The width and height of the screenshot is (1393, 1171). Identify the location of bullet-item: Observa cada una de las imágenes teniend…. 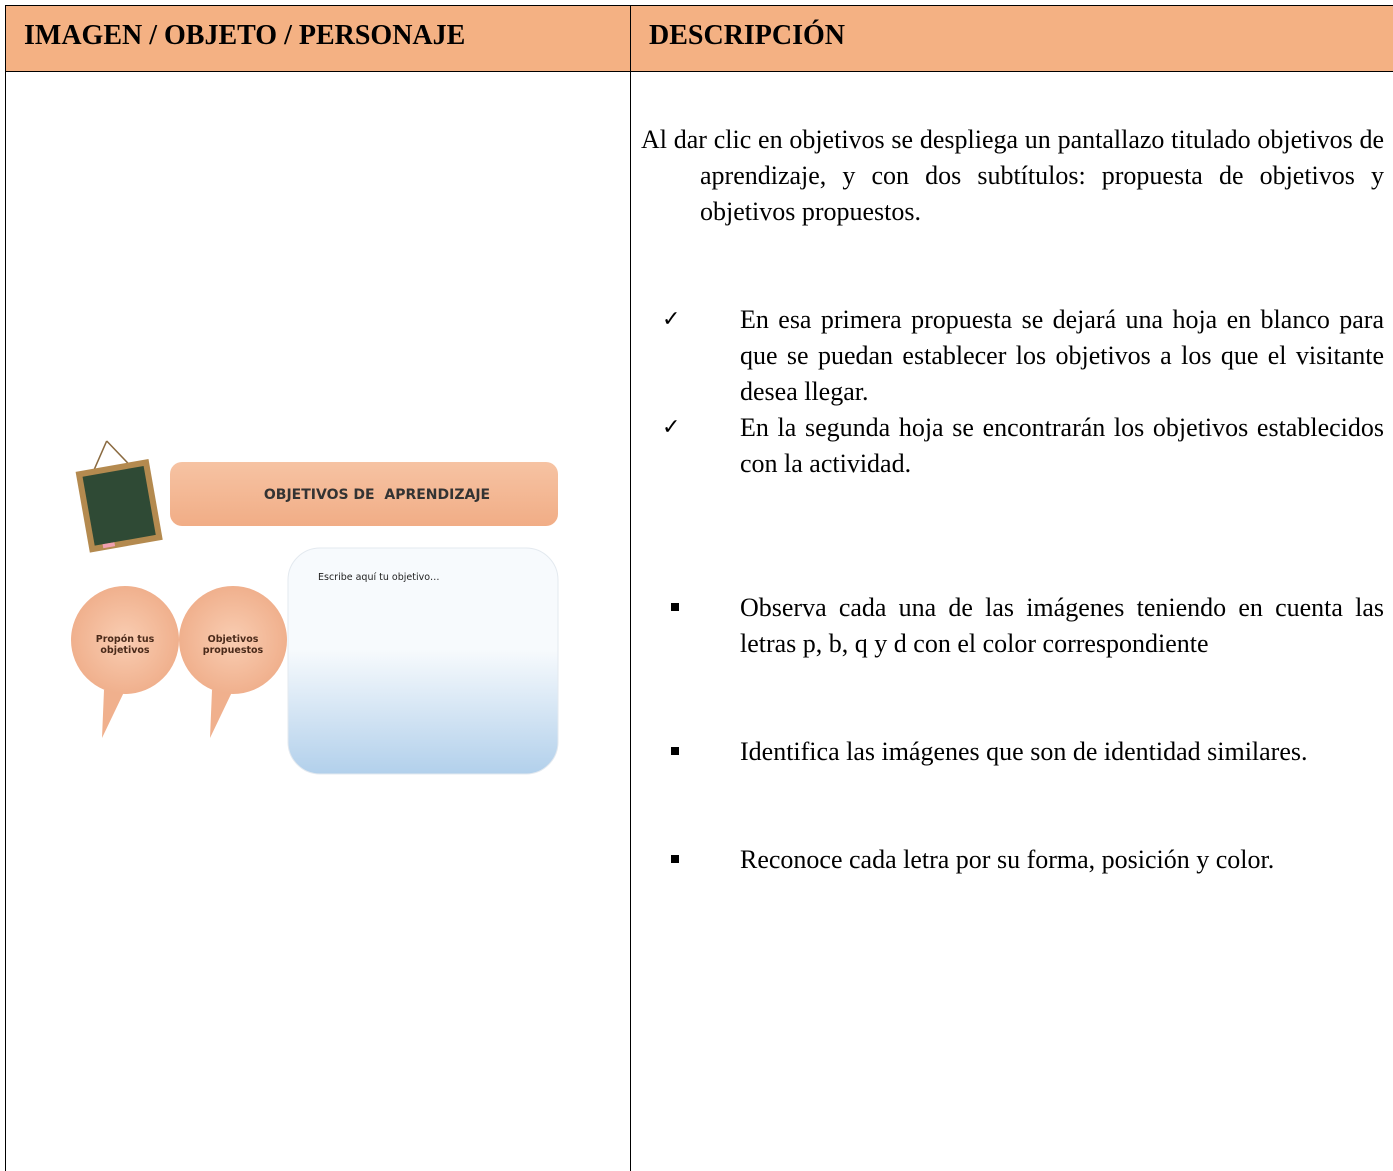
(1062, 625).